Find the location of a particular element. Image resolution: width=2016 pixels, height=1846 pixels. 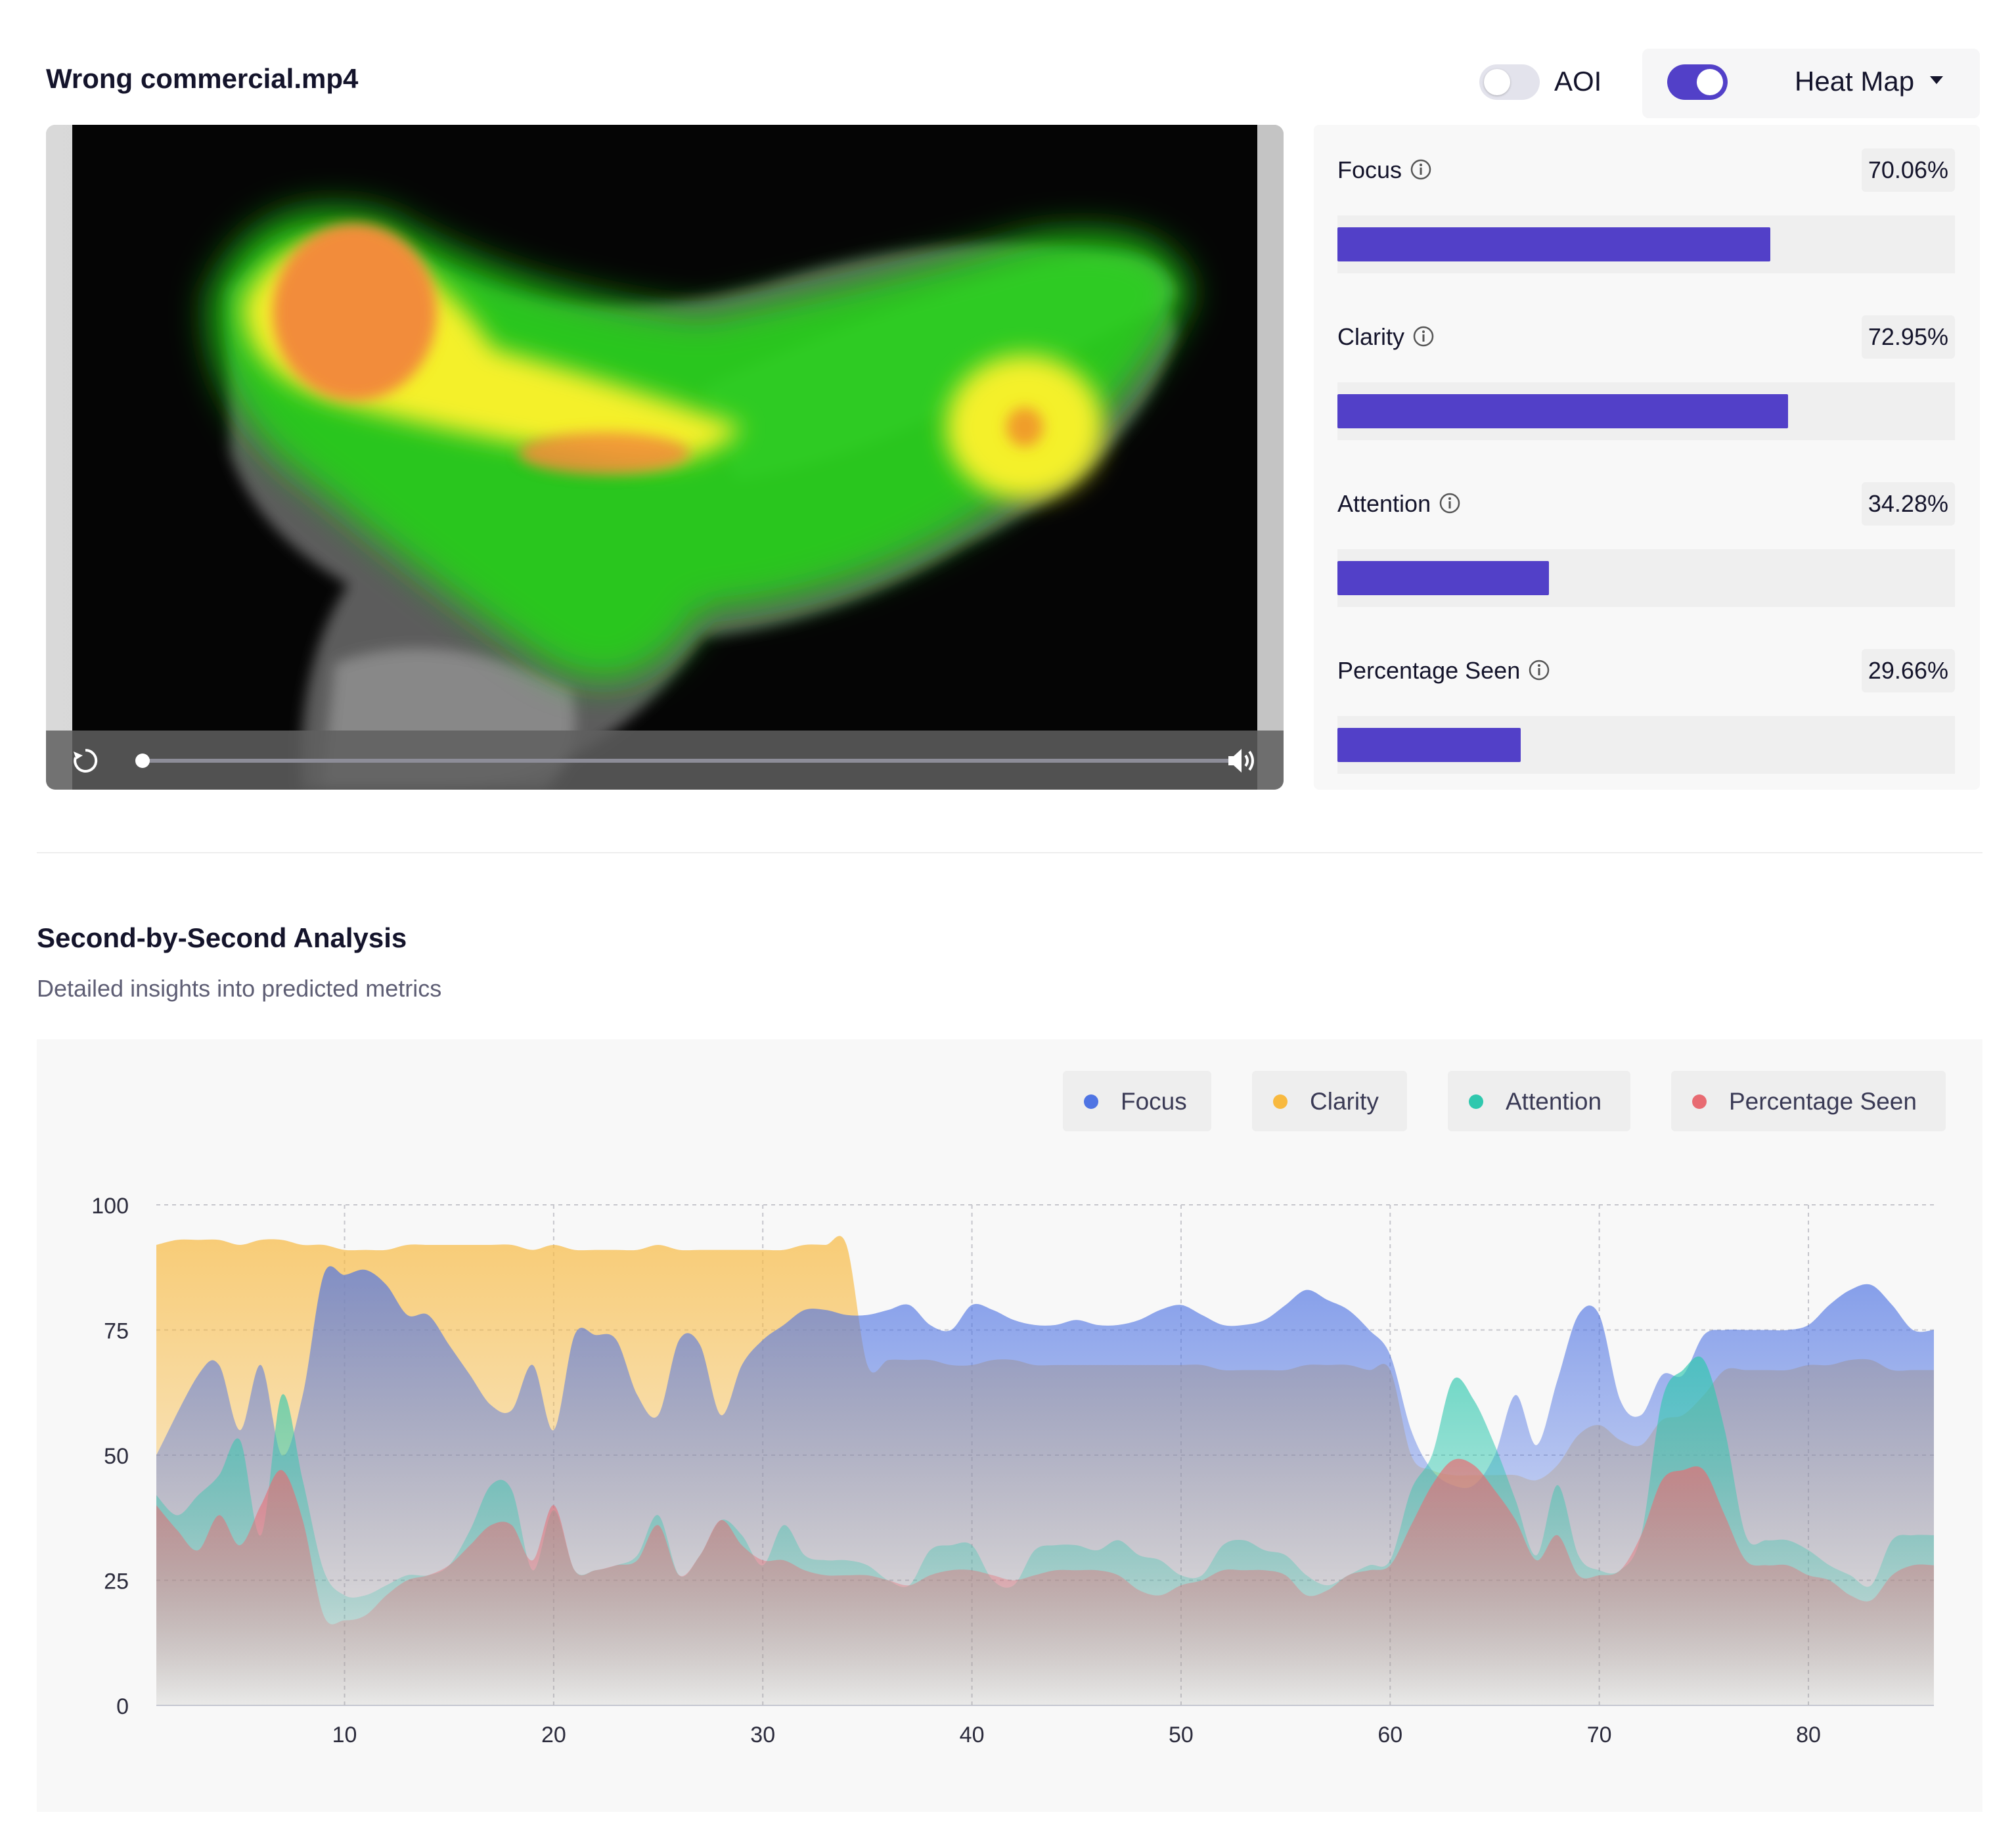

heatmap-toggle-knob is located at coordinates (1710, 82).